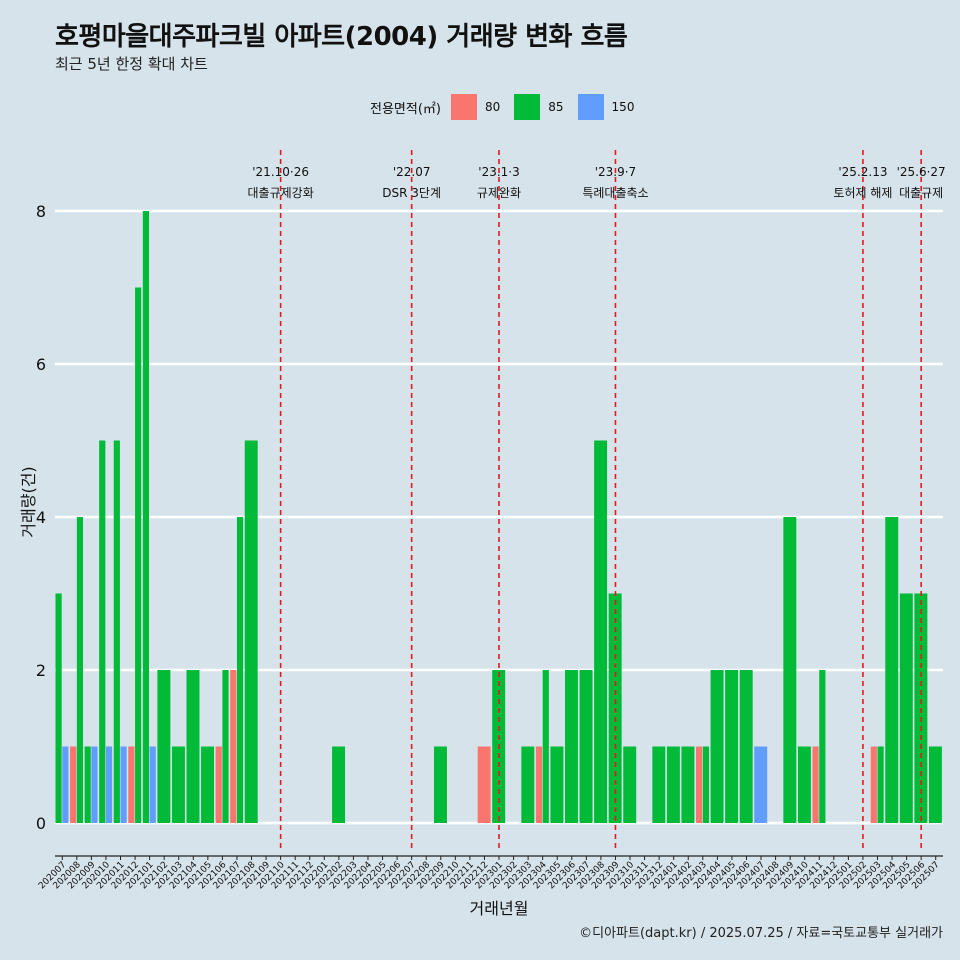 The width and height of the screenshot is (960, 960). What do you see at coordinates (41, 670) in the screenshot?
I see `y-tick-label-2: 2` at bounding box center [41, 670].